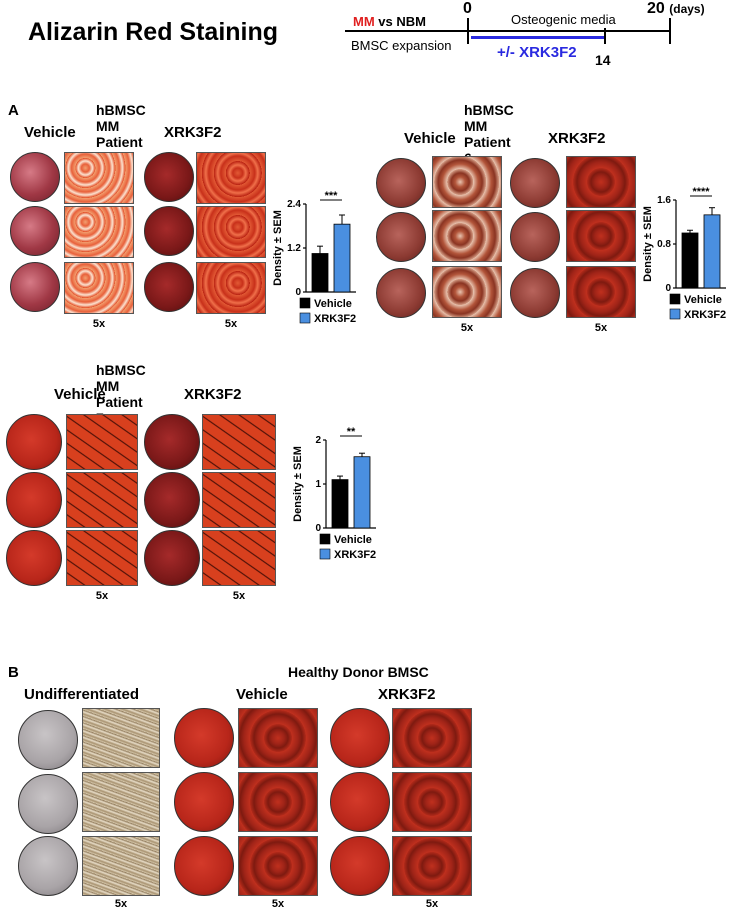 The width and height of the screenshot is (737, 912). What do you see at coordinates (318, 440) in the screenshot?
I see `y-tick-label: 2` at bounding box center [318, 440].